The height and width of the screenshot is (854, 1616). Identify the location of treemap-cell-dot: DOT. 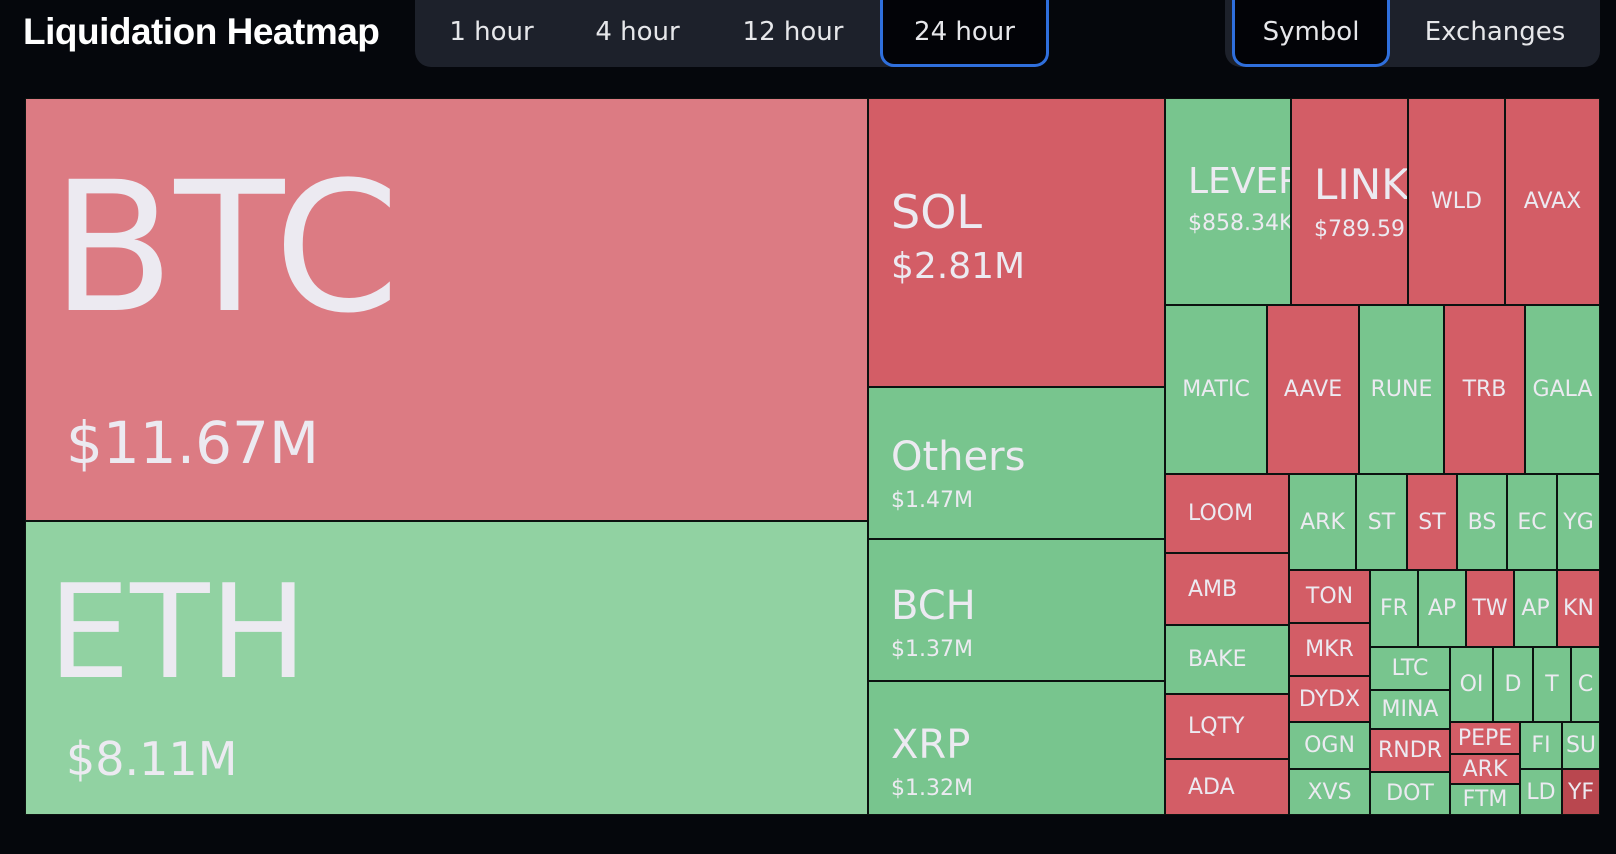
(1410, 793).